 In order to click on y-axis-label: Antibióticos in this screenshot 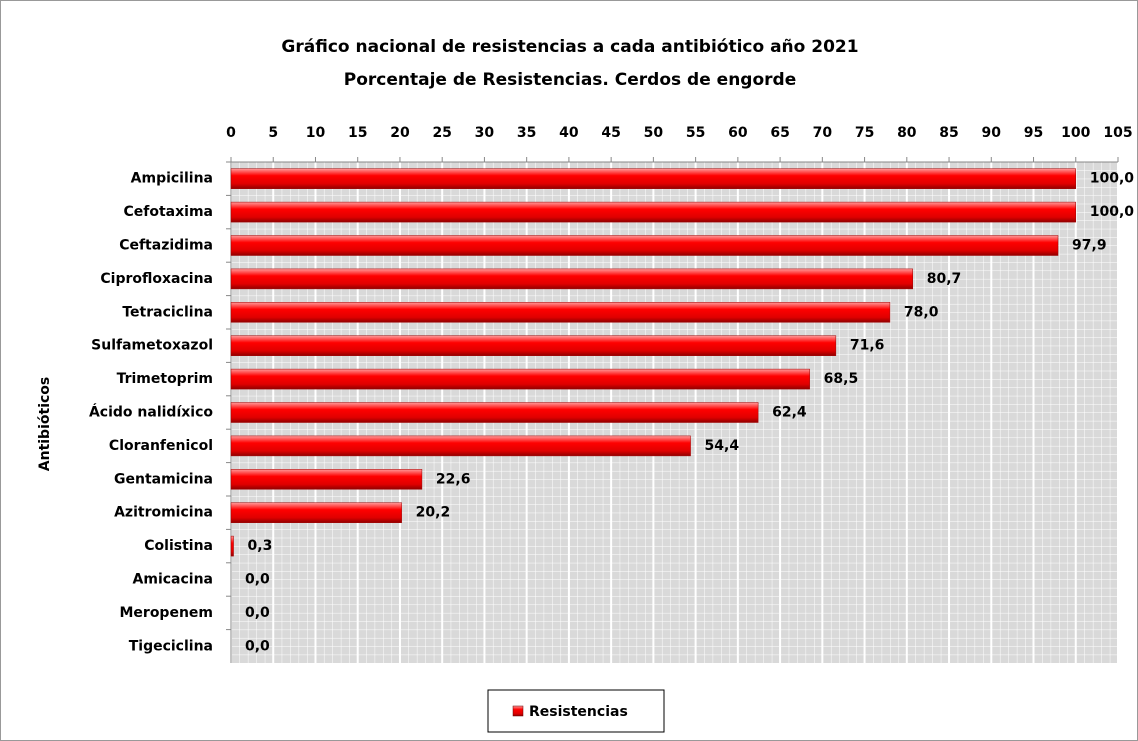, I will do `click(45, 424)`.